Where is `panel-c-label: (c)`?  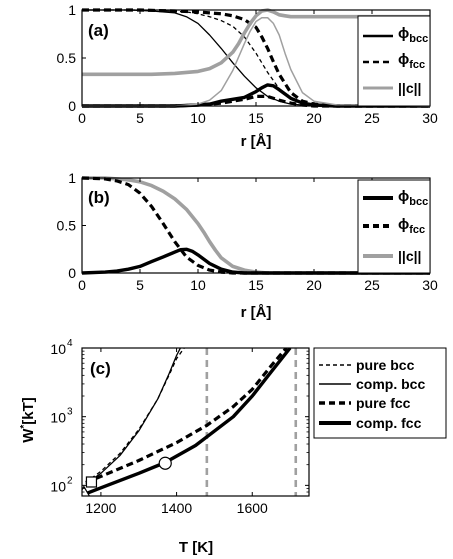 panel-c-label: (c) is located at coordinates (100, 368).